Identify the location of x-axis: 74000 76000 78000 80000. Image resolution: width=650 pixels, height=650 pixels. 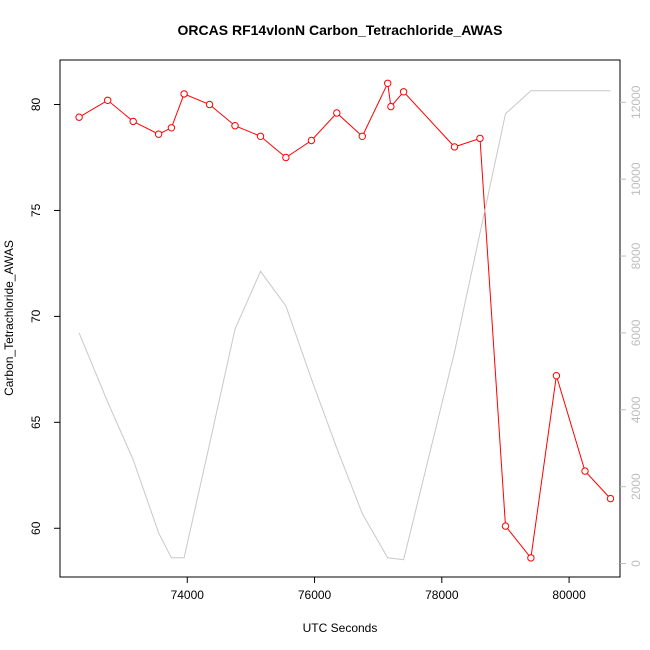
(378, 589).